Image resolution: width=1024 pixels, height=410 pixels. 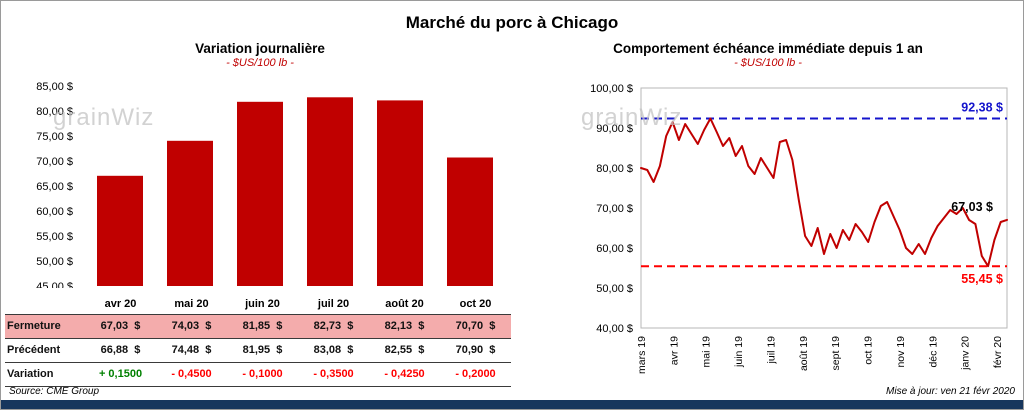 What do you see at coordinates (512, 22) in the screenshot?
I see `page-title: Marché du porc à Chicago` at bounding box center [512, 22].